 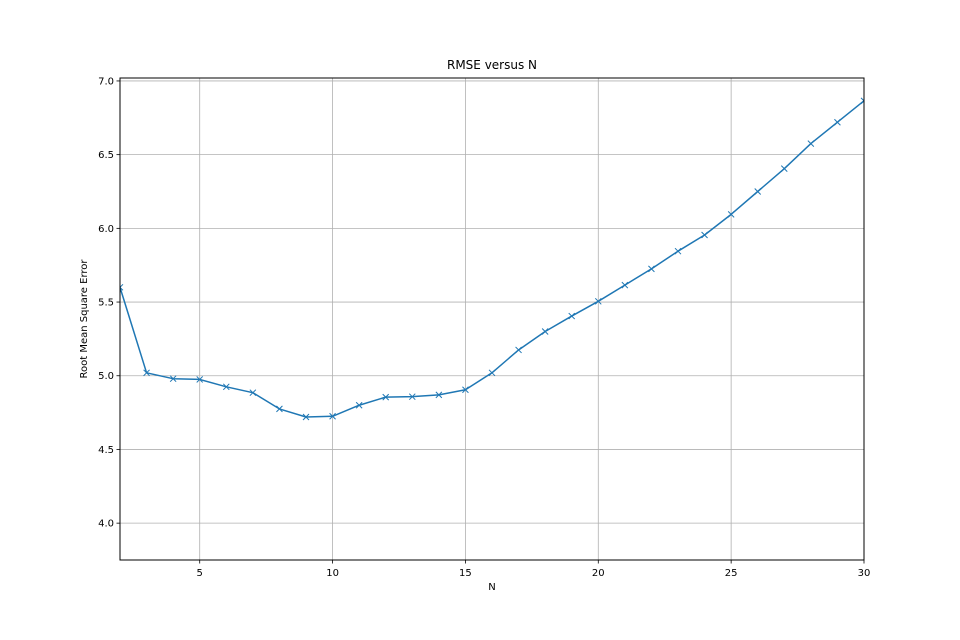 What do you see at coordinates (598, 573) in the screenshot?
I see `x-tick-label: 20` at bounding box center [598, 573].